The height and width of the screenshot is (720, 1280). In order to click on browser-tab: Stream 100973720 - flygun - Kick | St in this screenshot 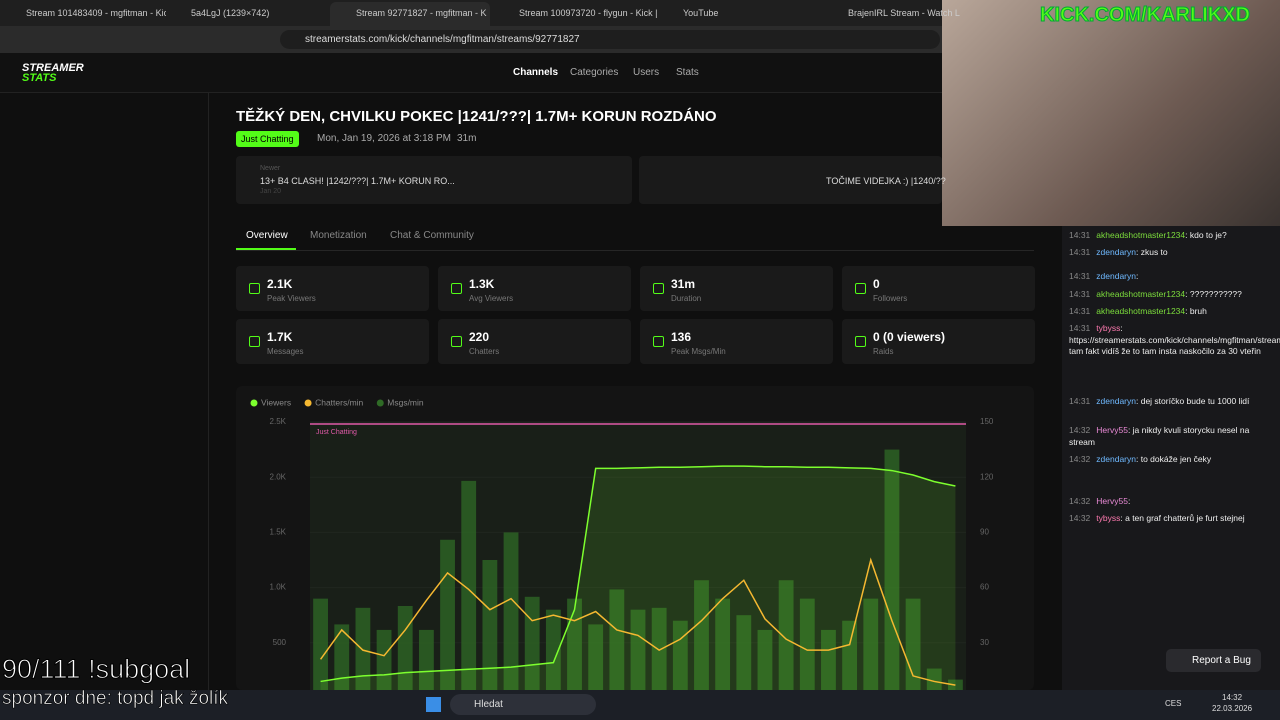, I will do `click(589, 13)`.